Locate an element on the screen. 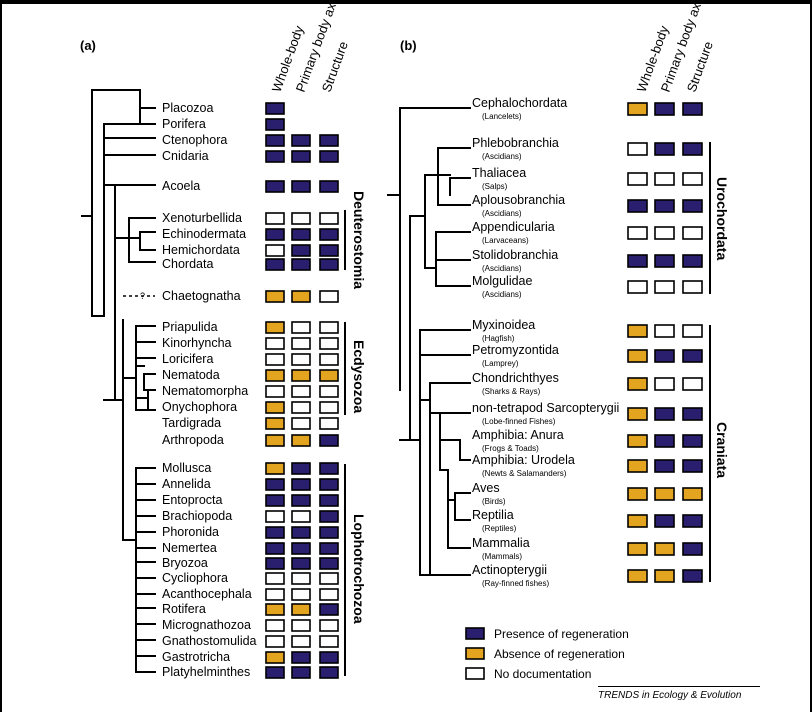 This screenshot has width=812, height=712. taxon-thaliacea: Thaliacea is located at coordinates (499, 173).